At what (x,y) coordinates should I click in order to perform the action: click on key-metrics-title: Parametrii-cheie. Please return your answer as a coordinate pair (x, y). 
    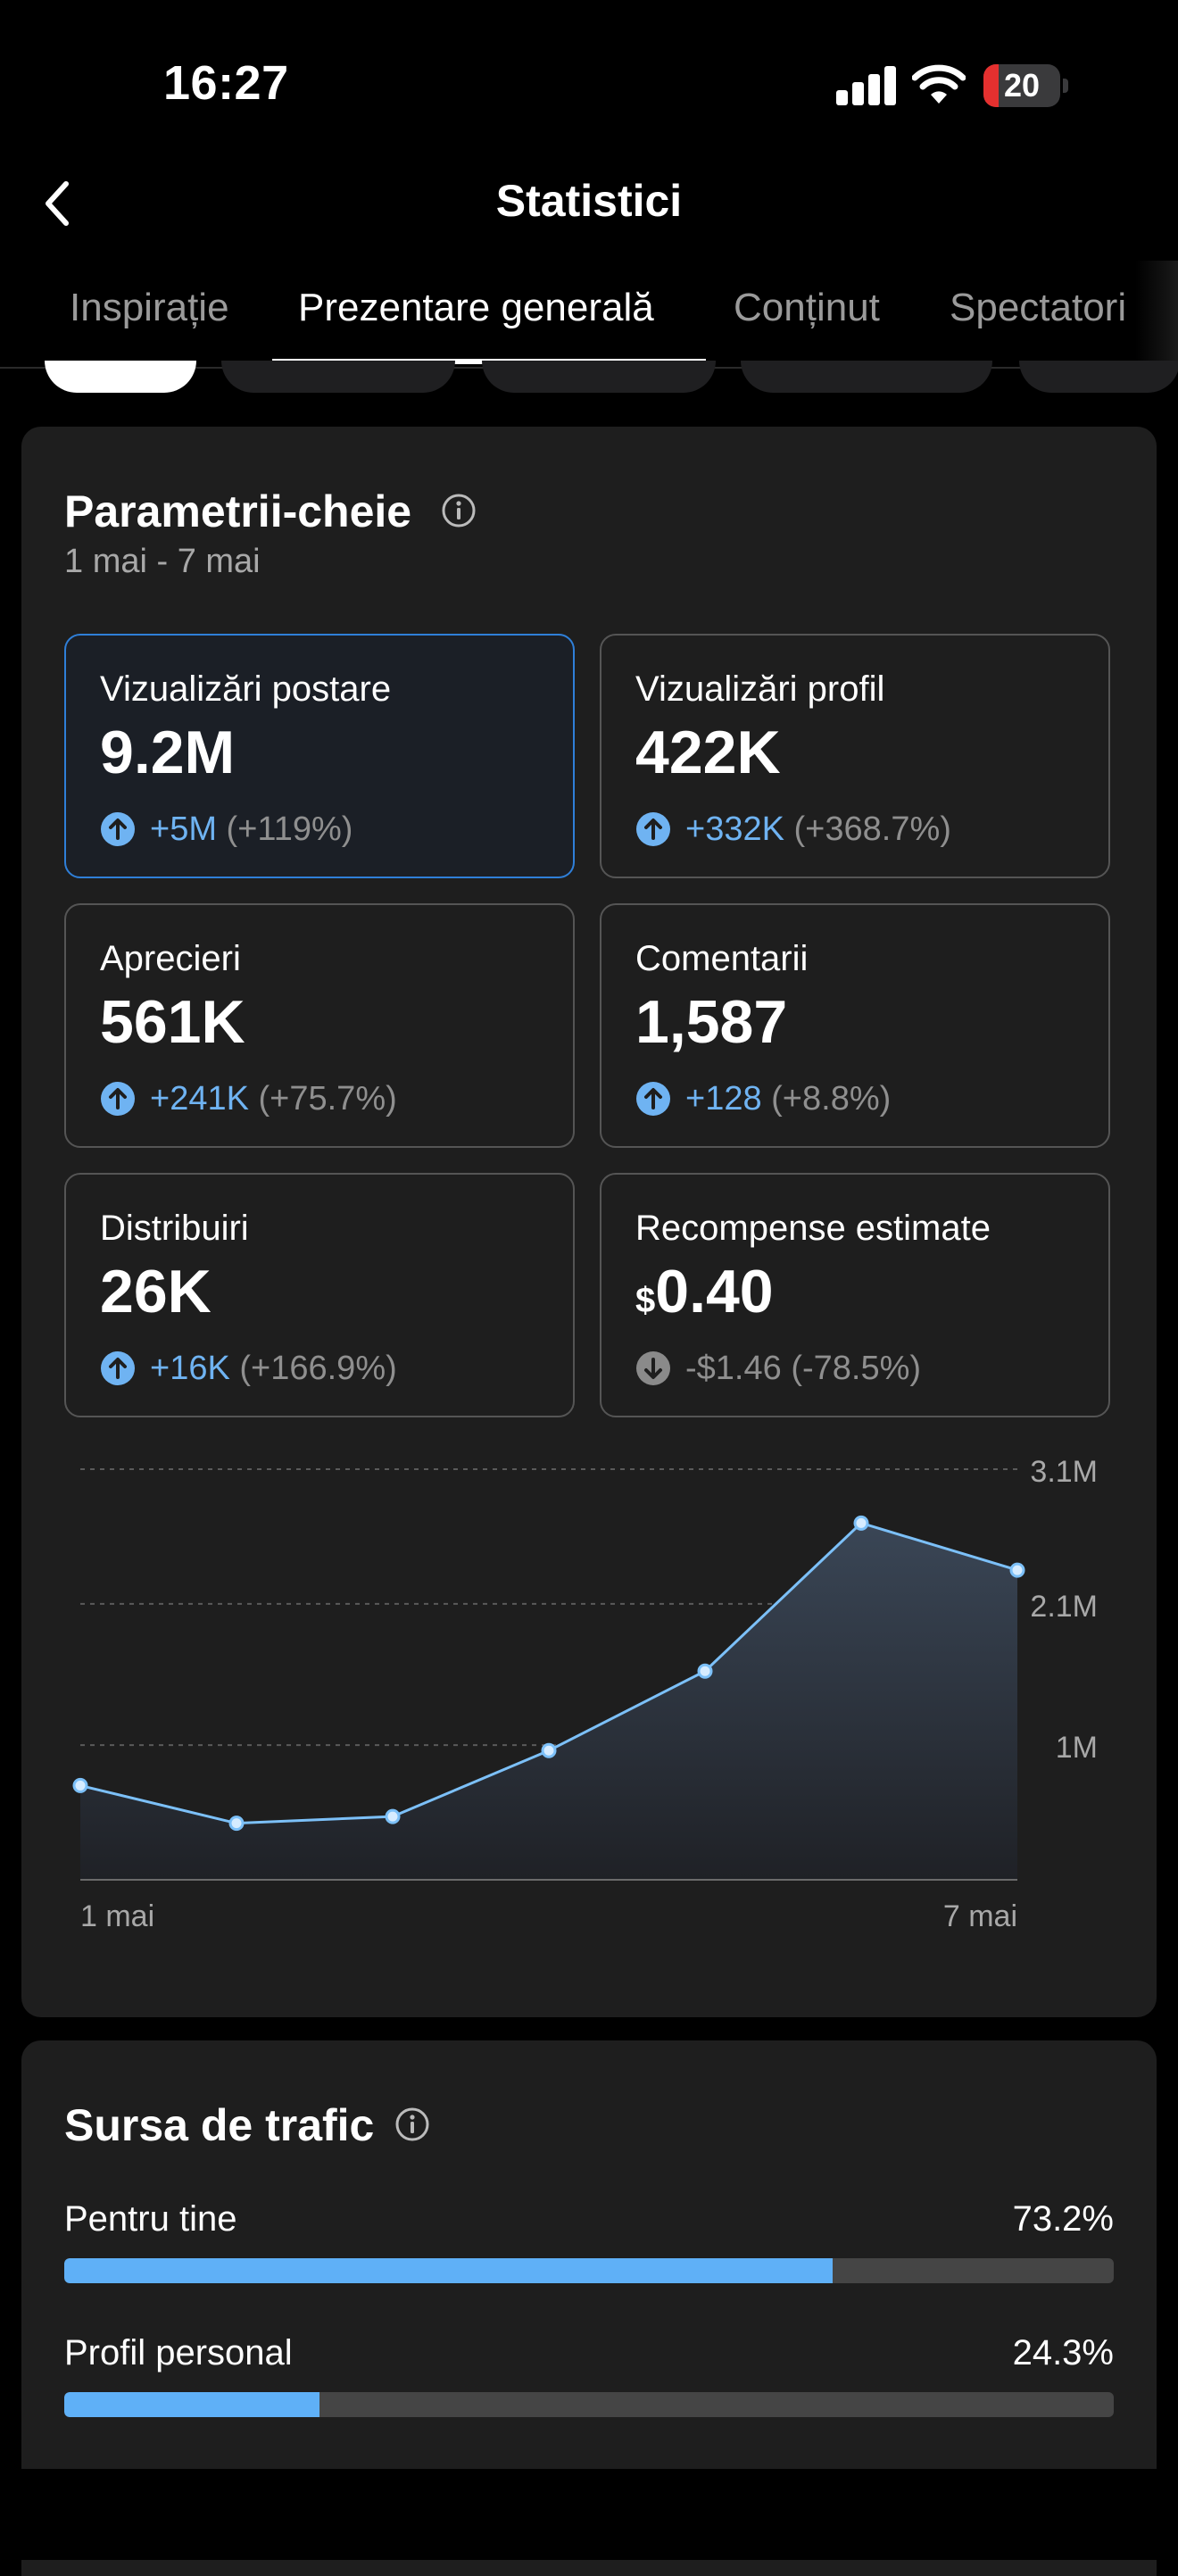
    Looking at the image, I should click on (238, 511).